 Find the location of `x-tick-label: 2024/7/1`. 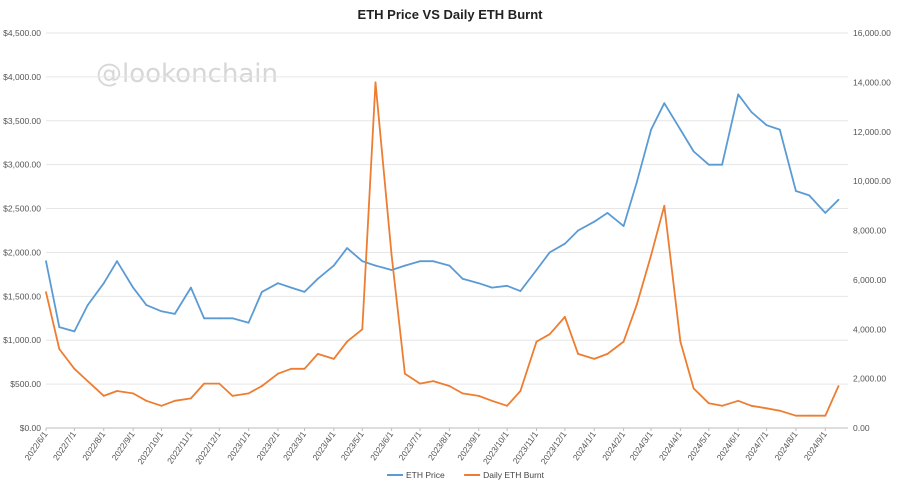

x-tick-label: 2024/7/1 is located at coordinates (756, 445).